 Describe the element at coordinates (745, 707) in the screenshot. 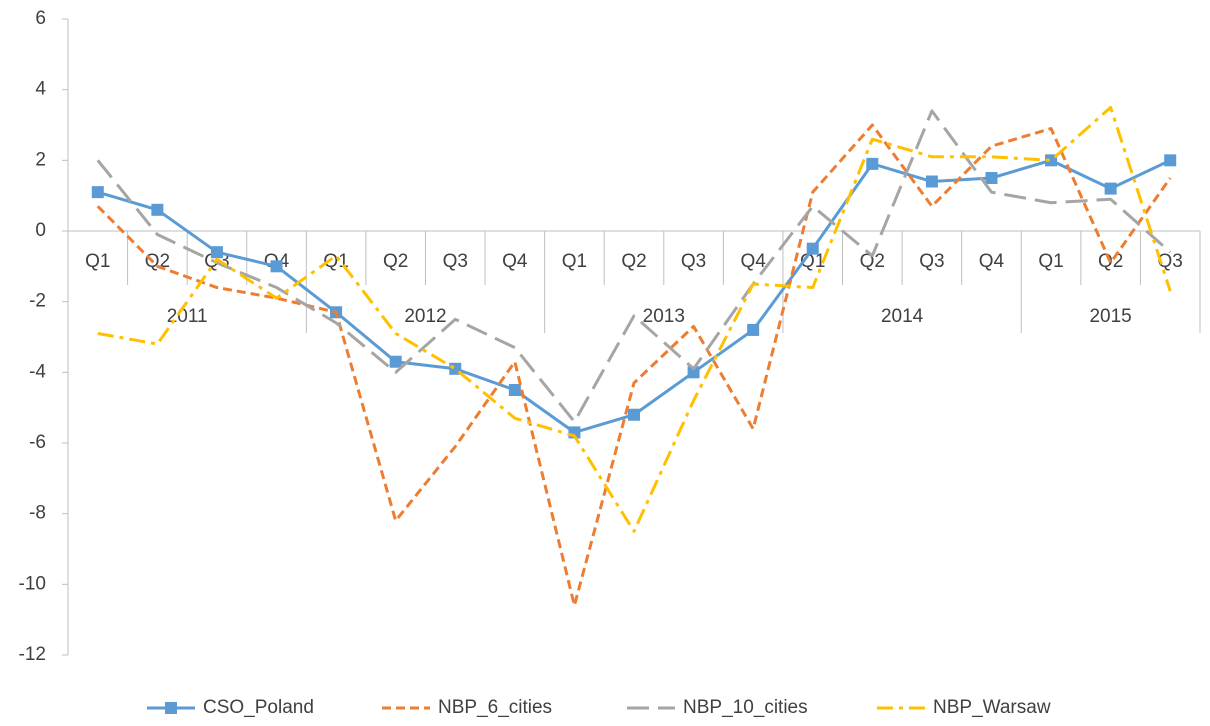

I see `legend-label: NBP_10_cities` at that location.